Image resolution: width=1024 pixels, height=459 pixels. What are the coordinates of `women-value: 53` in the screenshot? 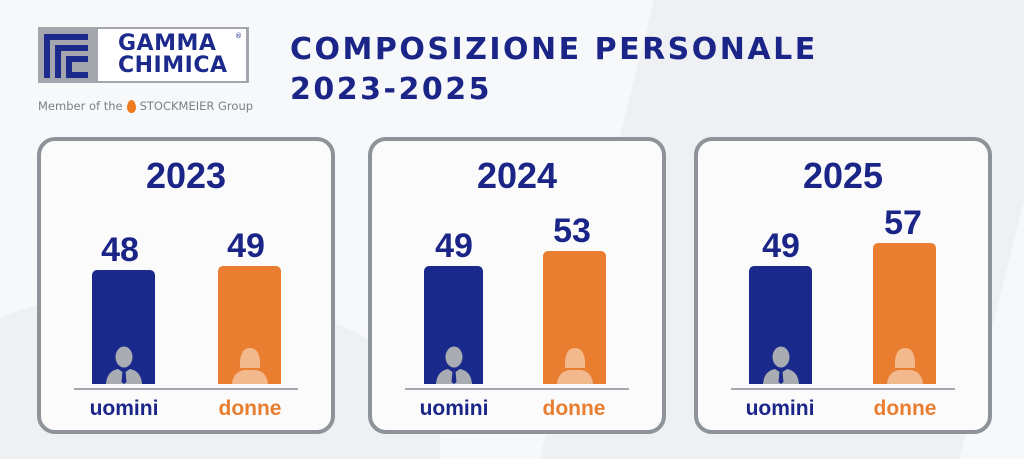 It's located at (572, 231).